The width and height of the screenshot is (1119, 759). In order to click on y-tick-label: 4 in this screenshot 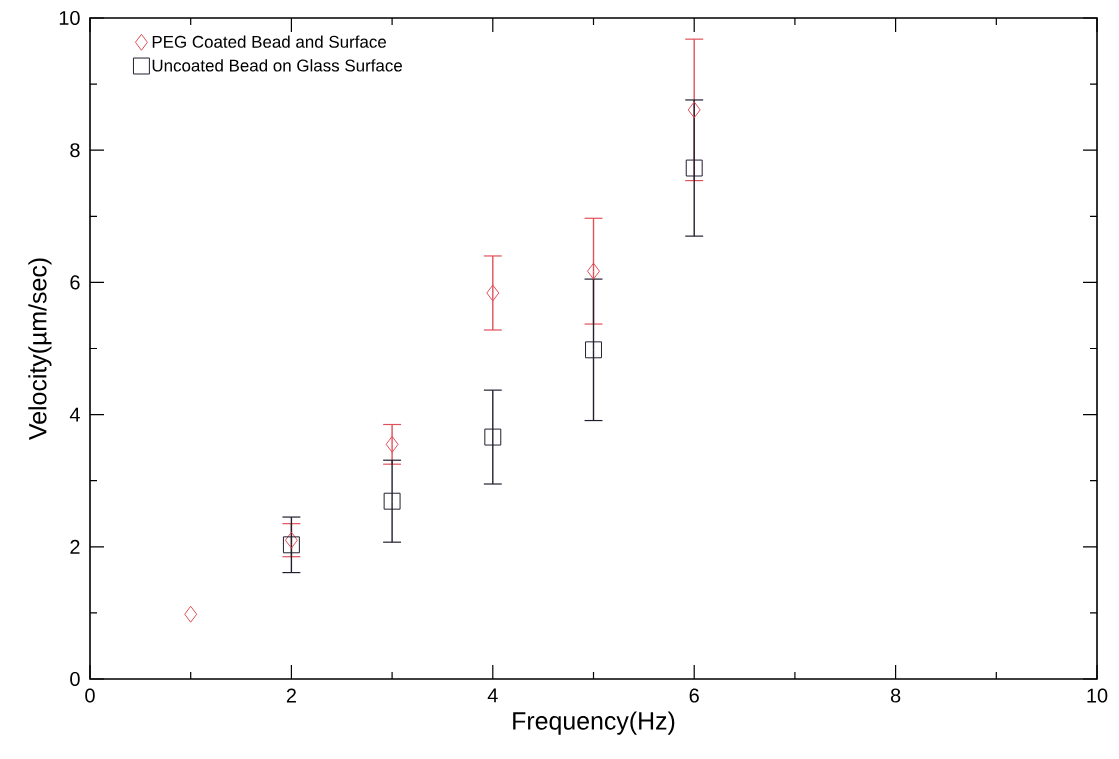, I will do `click(74, 414)`.